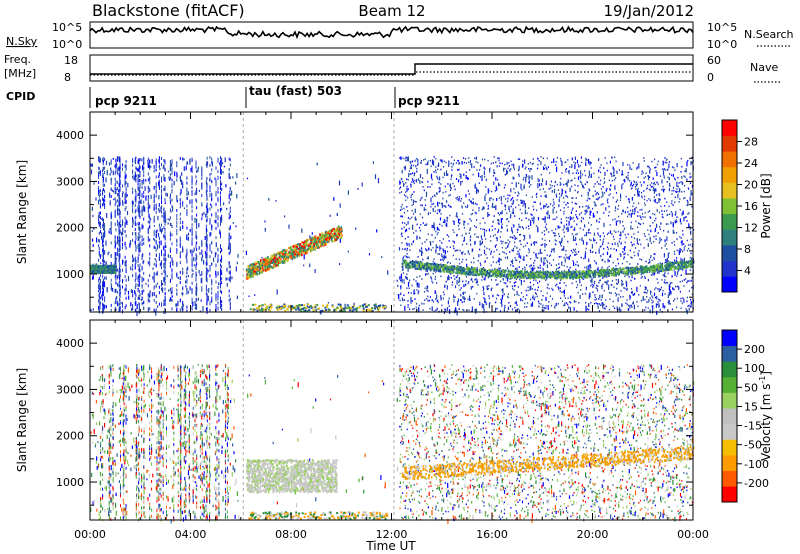 Image resolution: width=800 pixels, height=554 pixels. What do you see at coordinates (291, 534) in the screenshot?
I see `x-tick-label: 08:00` at bounding box center [291, 534].